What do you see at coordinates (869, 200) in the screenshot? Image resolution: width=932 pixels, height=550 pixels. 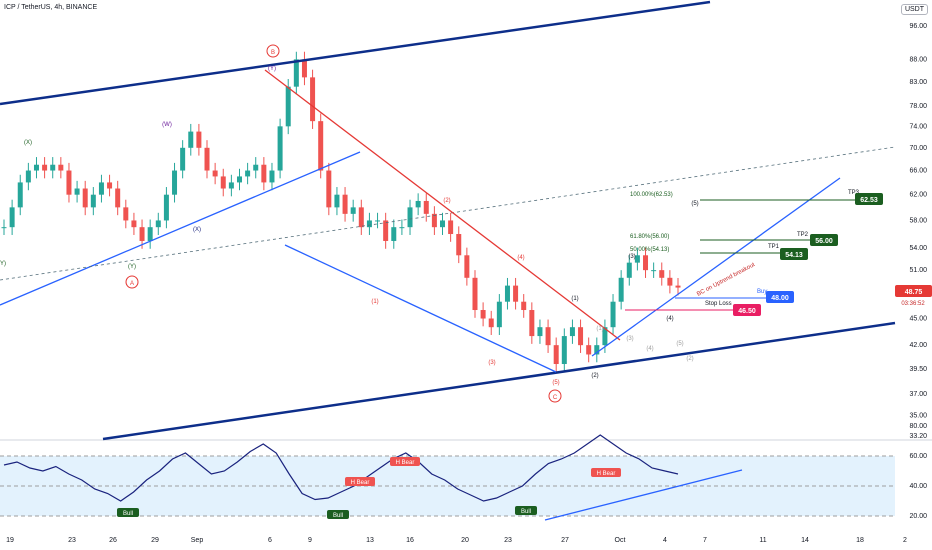 I see `tp3-value: 62.53` at bounding box center [869, 200].